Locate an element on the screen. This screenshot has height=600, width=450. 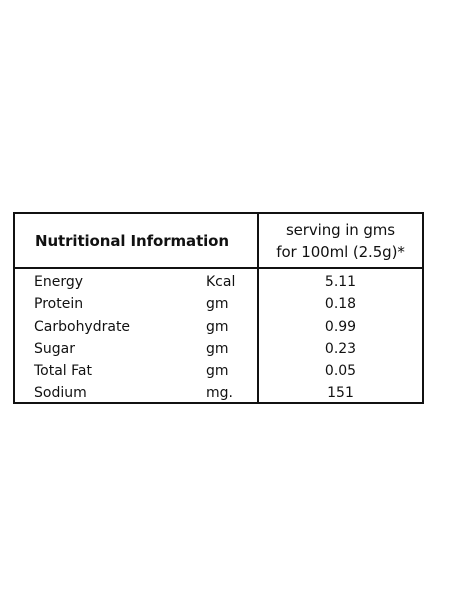
serving-header-line2: for 100ml (2.5g)* is located at coordinates (340, 252).